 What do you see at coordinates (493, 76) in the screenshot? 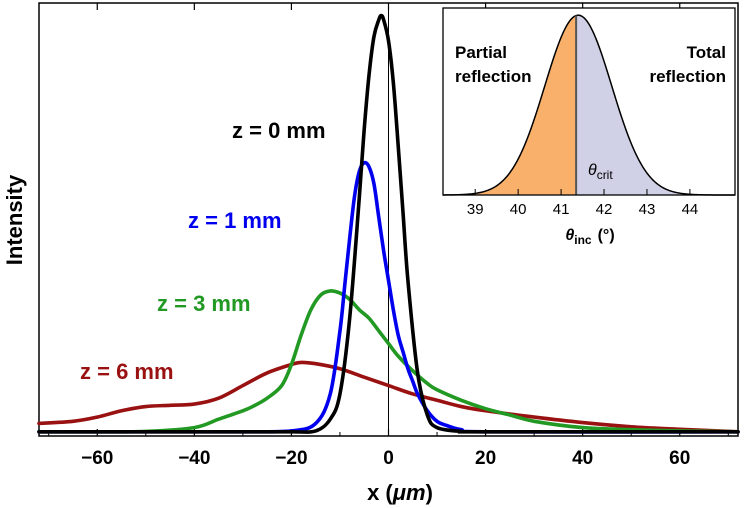
I see `partial-reflection-line2: reflection` at bounding box center [493, 76].